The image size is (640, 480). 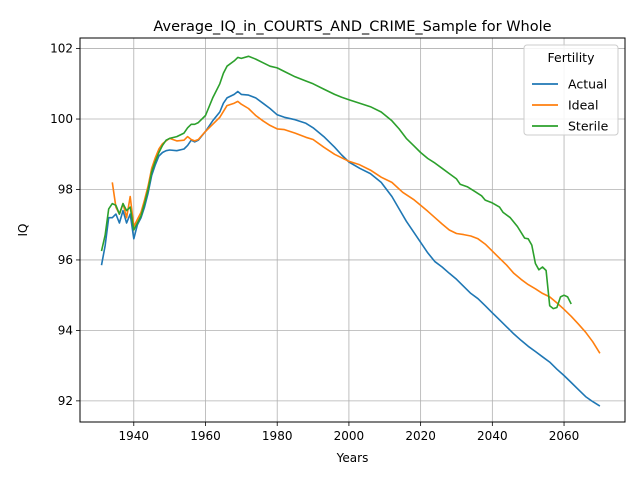 What do you see at coordinates (588, 126) in the screenshot?
I see `legend-label-sterile: Sterile` at bounding box center [588, 126].